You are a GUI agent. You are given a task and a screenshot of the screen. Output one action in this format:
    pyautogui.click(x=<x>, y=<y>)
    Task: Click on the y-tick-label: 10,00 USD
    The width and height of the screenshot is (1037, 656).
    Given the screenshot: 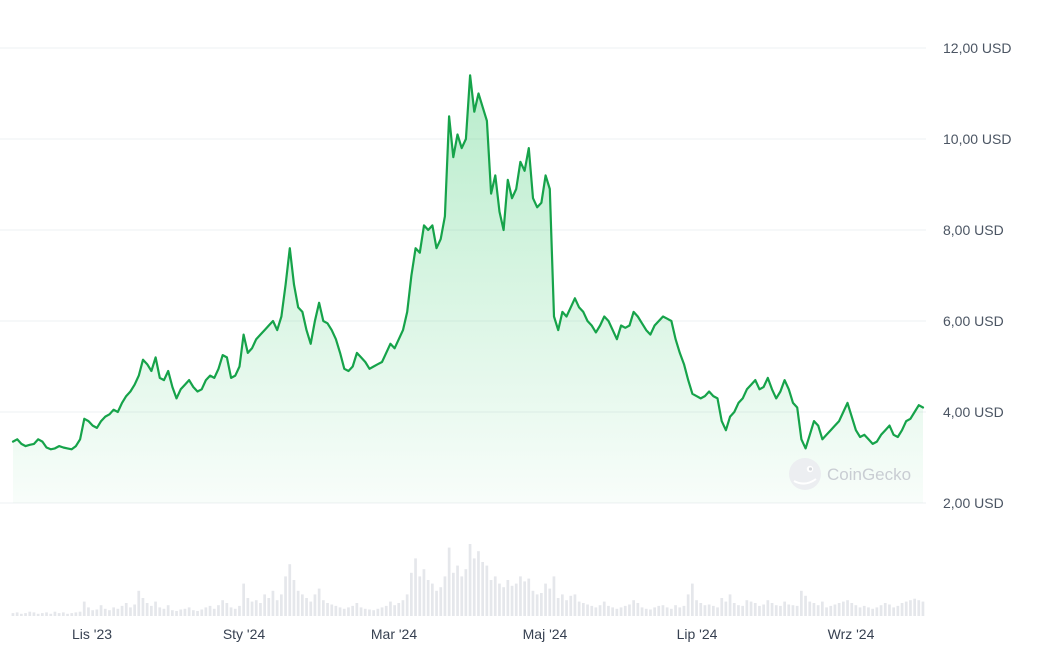 What is the action you would take?
    pyautogui.click(x=977, y=139)
    